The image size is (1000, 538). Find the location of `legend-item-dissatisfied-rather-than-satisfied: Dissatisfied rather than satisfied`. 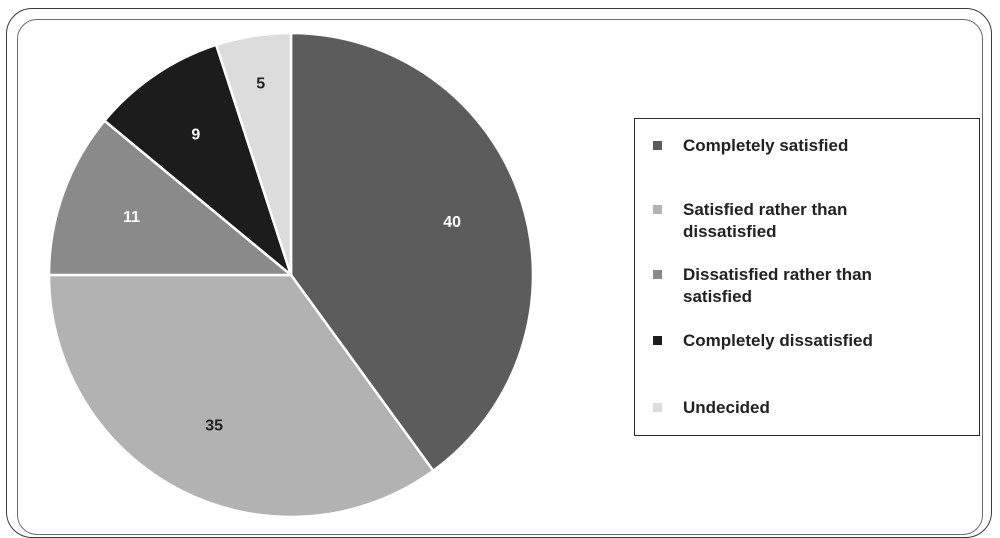

legend-item-dissatisfied-rather-than-satisfied: Dissatisfied rather than satisfied is located at coordinates (813, 286).